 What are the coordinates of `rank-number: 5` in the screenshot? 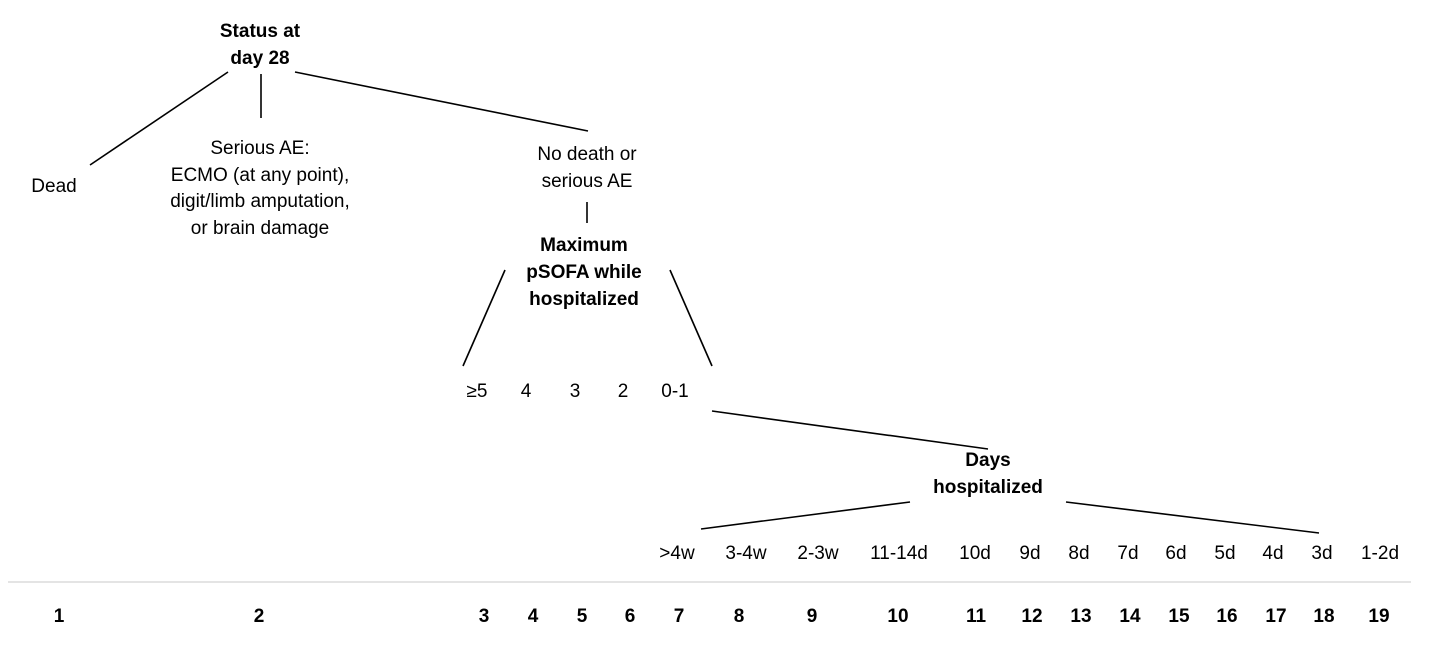 It's located at (582, 616).